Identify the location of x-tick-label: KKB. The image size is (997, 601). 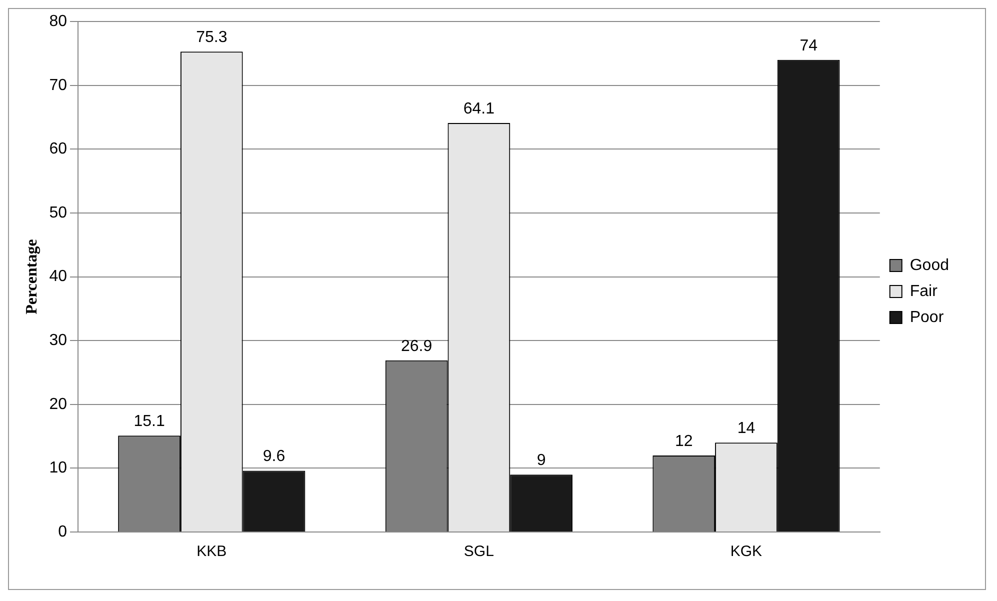
(211, 551).